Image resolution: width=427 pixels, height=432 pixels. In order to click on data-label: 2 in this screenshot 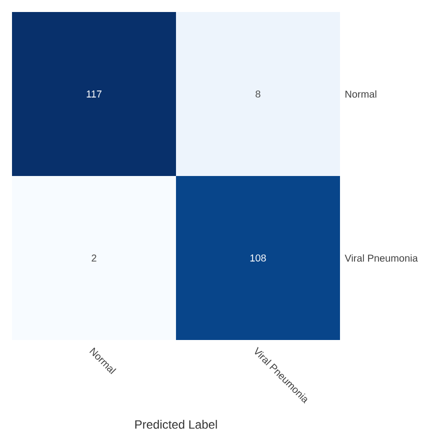, I will do `click(94, 258)`.